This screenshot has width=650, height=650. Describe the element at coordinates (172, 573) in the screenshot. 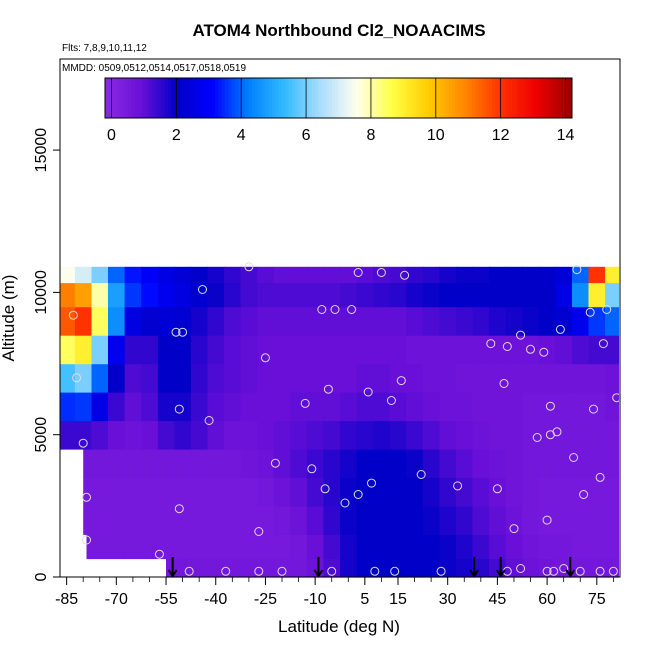

I see `profile-arrow-head` at that location.